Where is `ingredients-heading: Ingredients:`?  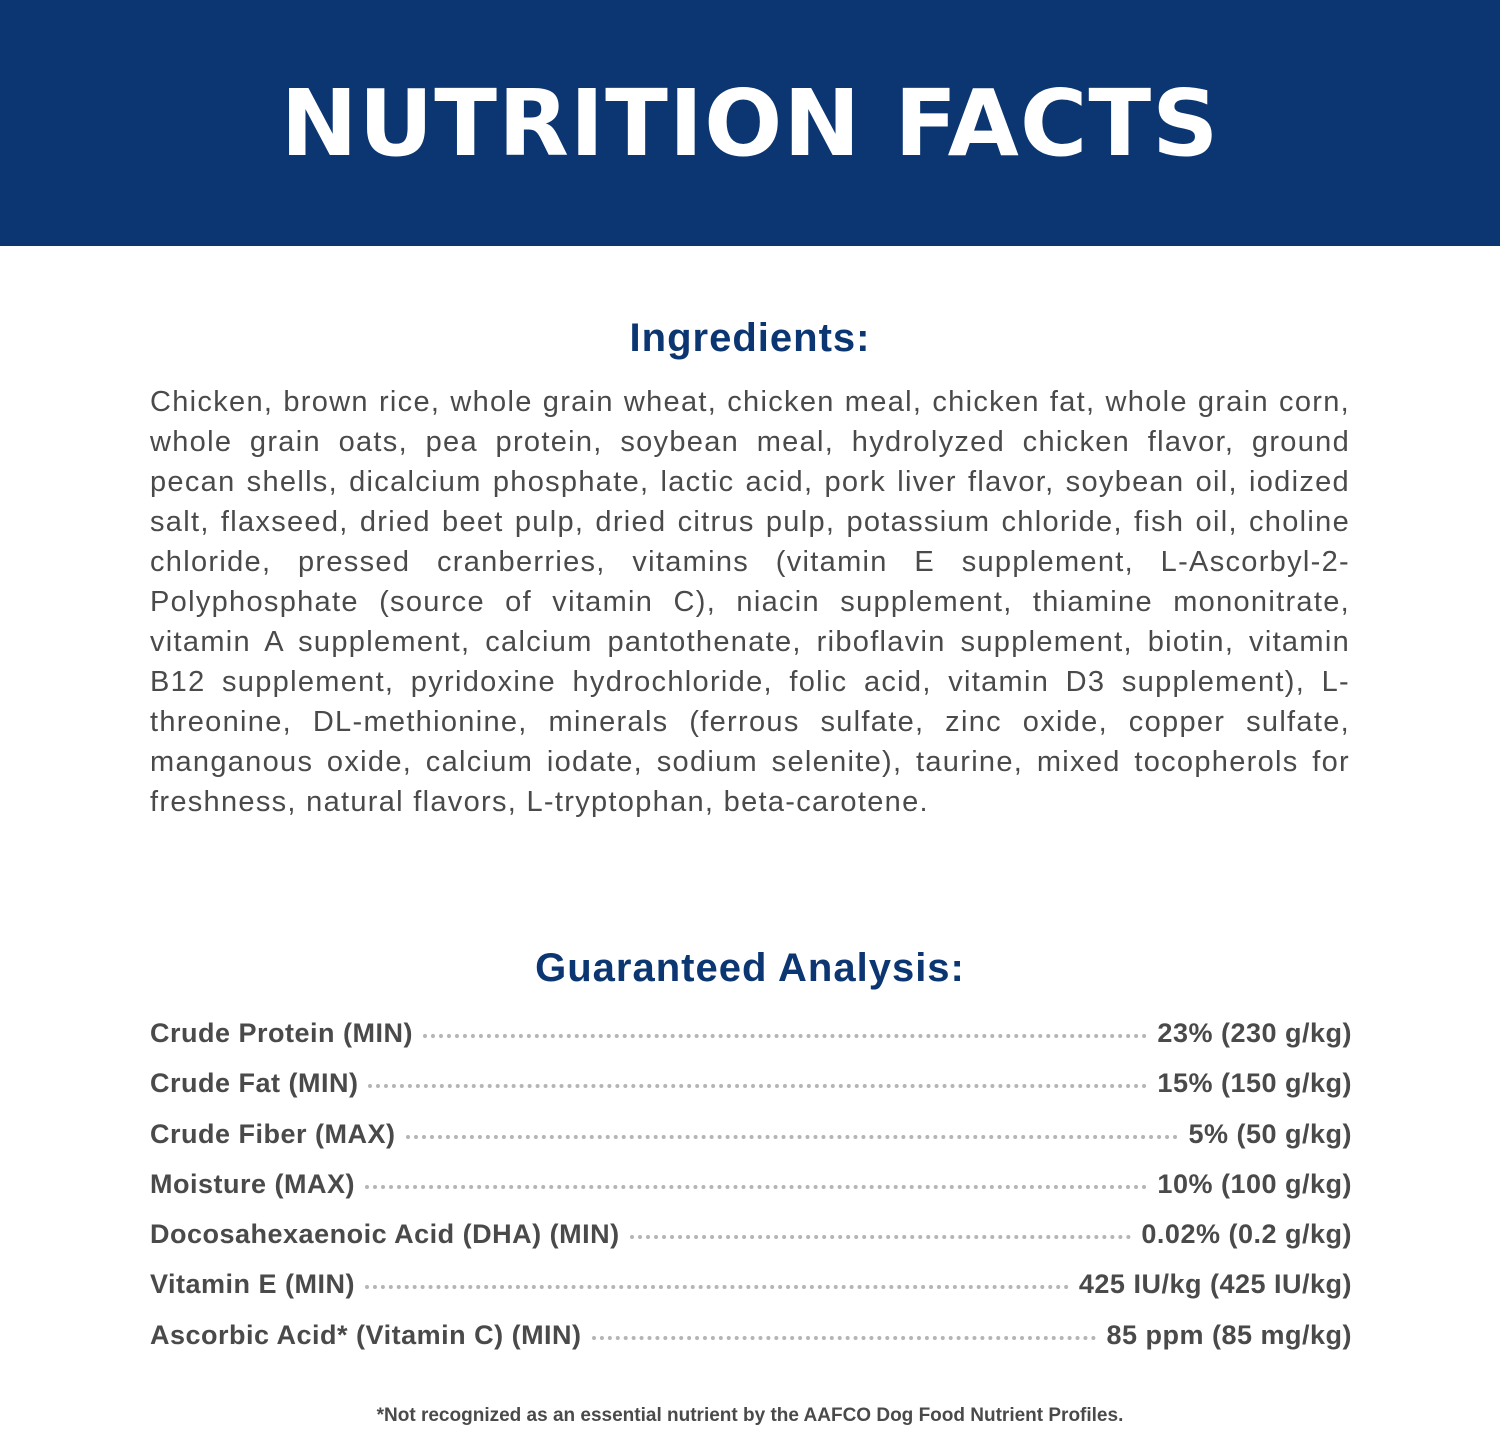 ingredients-heading: Ingredients: is located at coordinates (750, 338).